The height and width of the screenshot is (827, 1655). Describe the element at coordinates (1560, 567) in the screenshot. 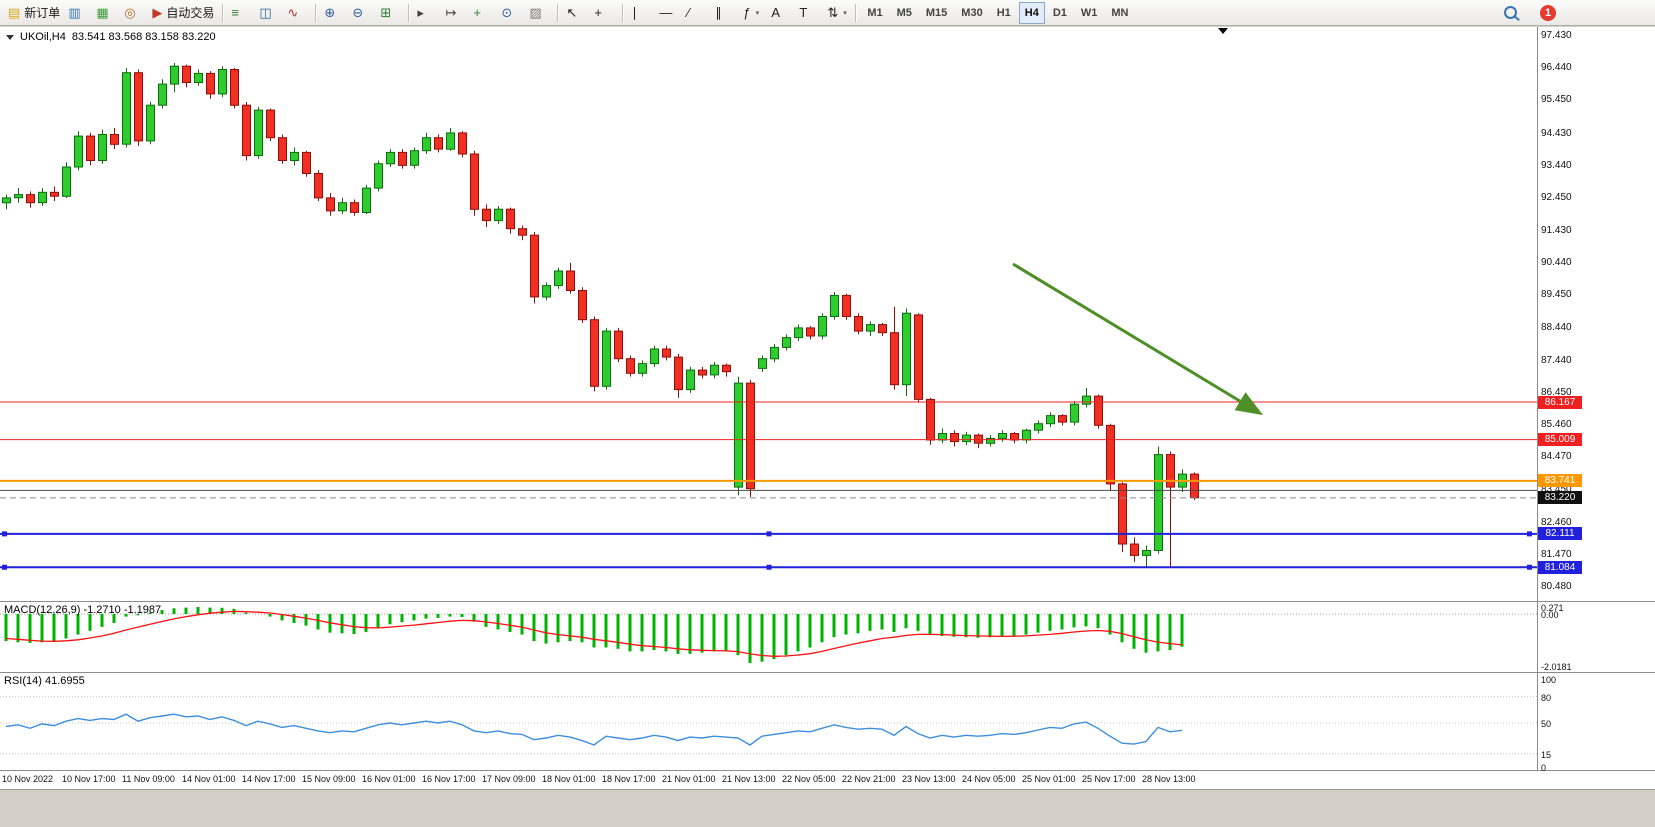

I see `price-level-tag: 81.084` at that location.